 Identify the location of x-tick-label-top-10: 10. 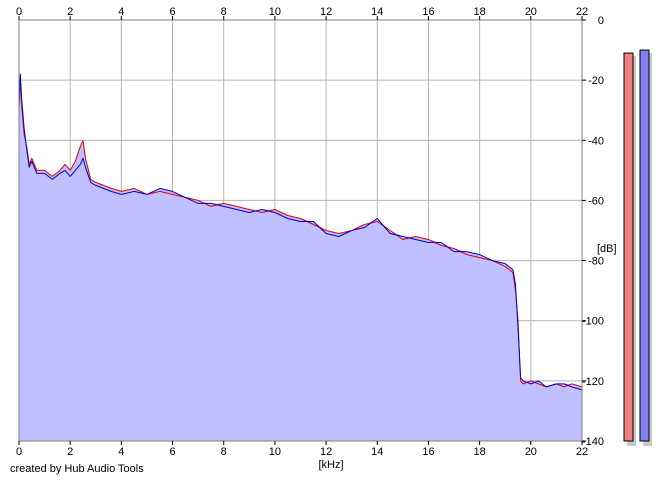
(275, 12).